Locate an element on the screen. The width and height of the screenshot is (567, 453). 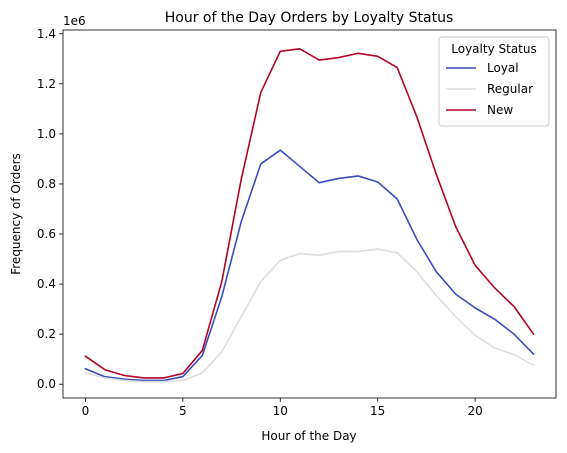
y-tick-label: 1.2 is located at coordinates (46, 84).